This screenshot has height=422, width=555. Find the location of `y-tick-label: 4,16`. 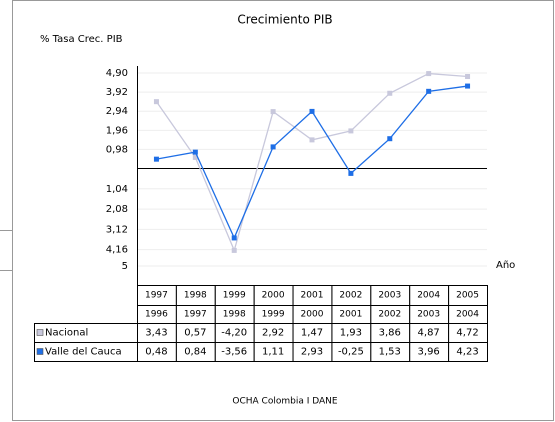

y-tick-label: 4,16 is located at coordinates (117, 250).